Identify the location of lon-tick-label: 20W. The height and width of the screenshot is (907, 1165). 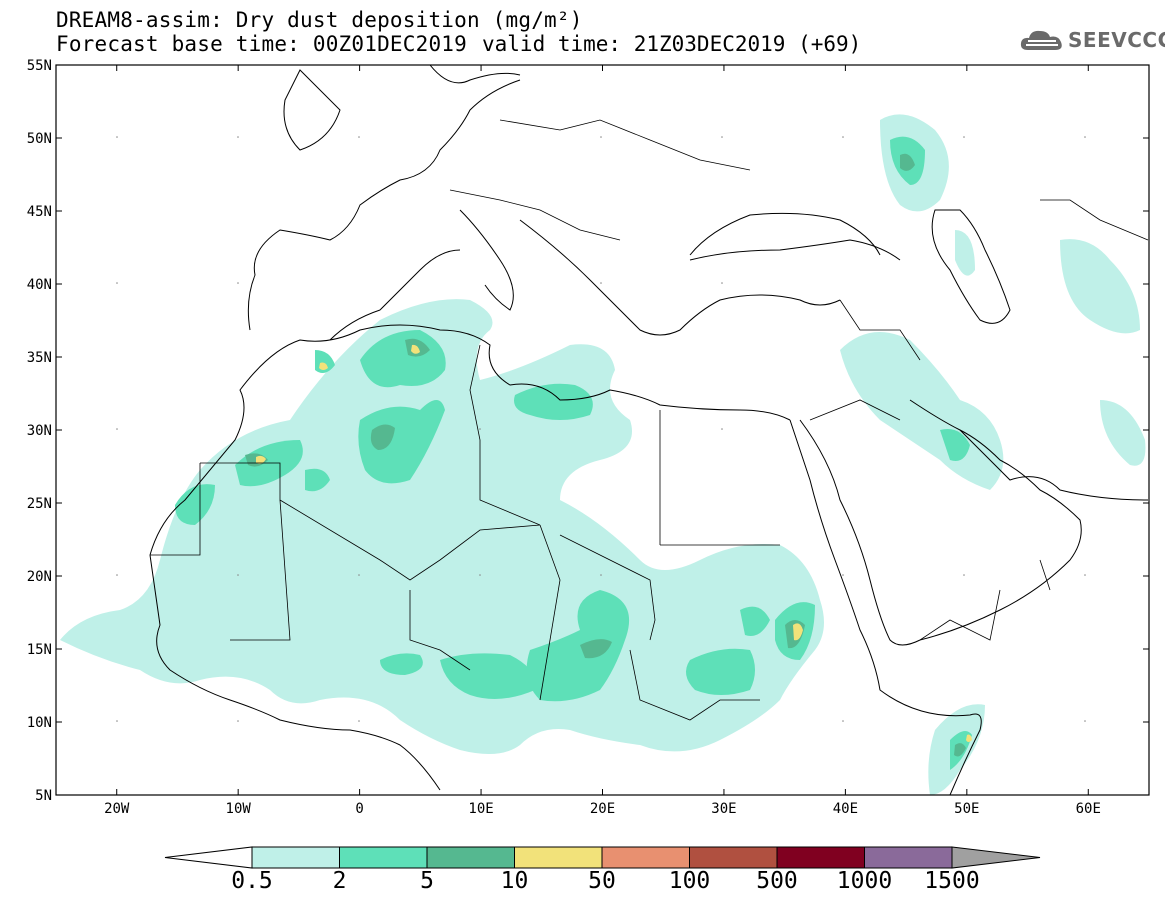
(117, 809).